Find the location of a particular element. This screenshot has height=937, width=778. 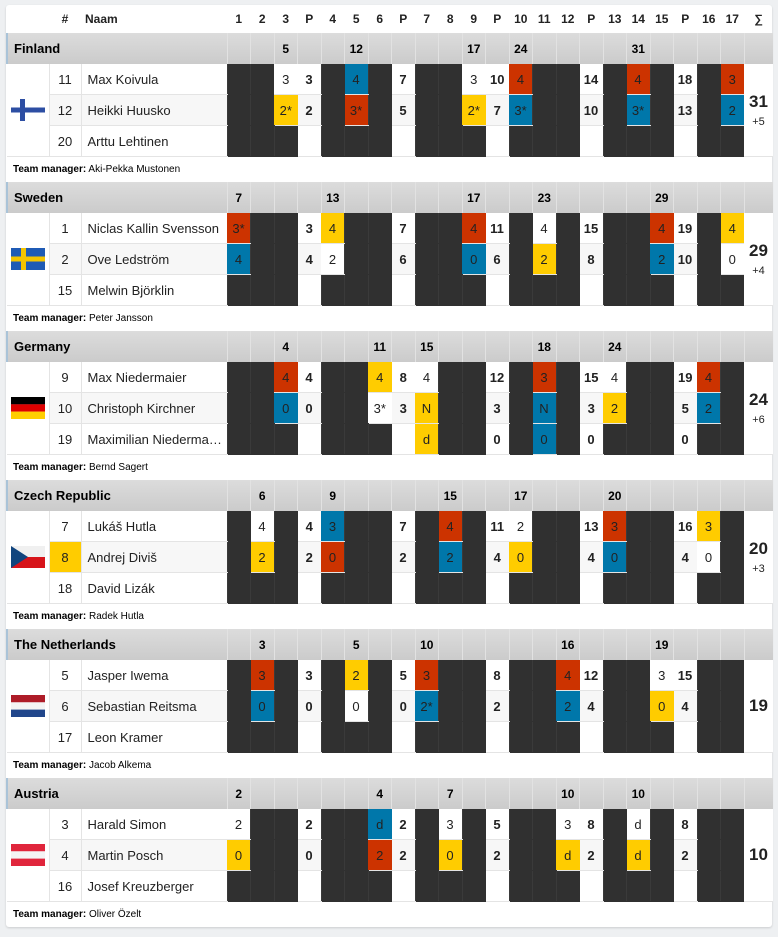

heat-result-blue: d is located at coordinates (380, 824).